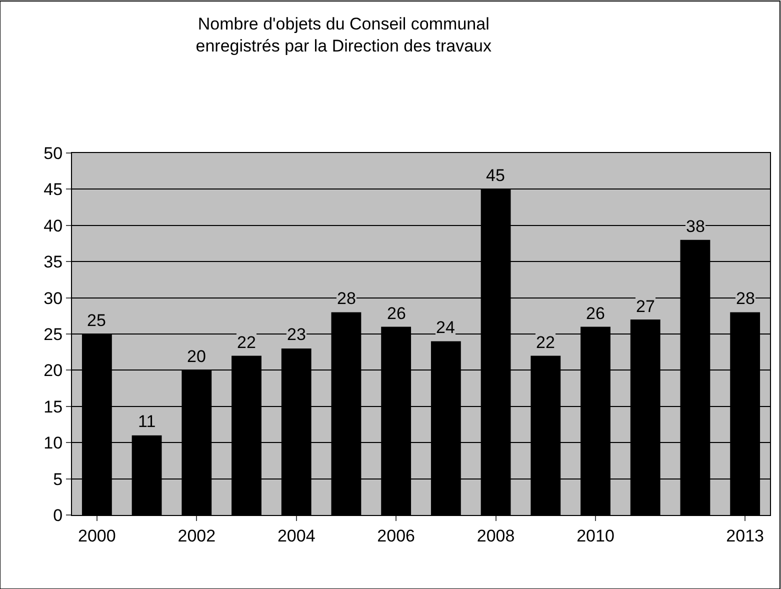 The height and width of the screenshot is (589, 781). What do you see at coordinates (147, 421) in the screenshot?
I see `data-label: 11` at bounding box center [147, 421].